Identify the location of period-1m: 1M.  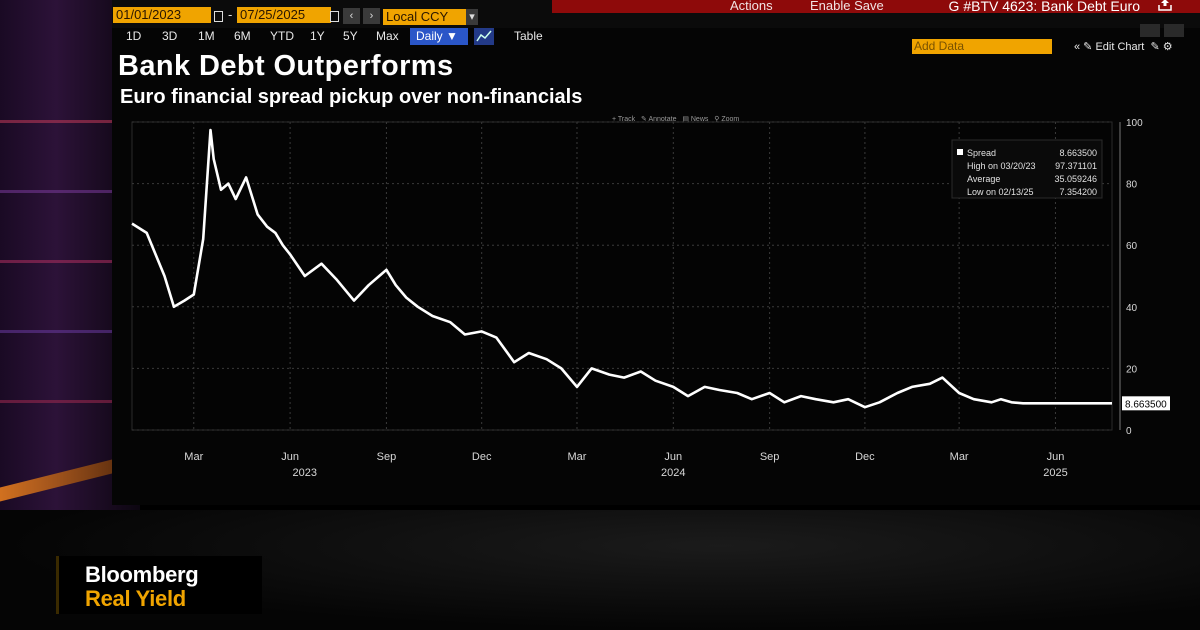
(206, 36).